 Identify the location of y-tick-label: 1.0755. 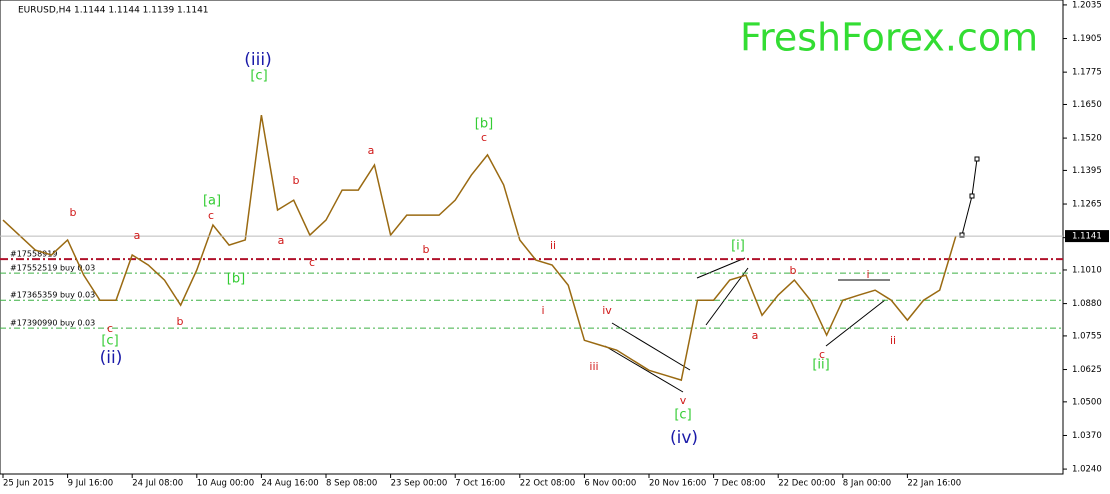
(1087, 336).